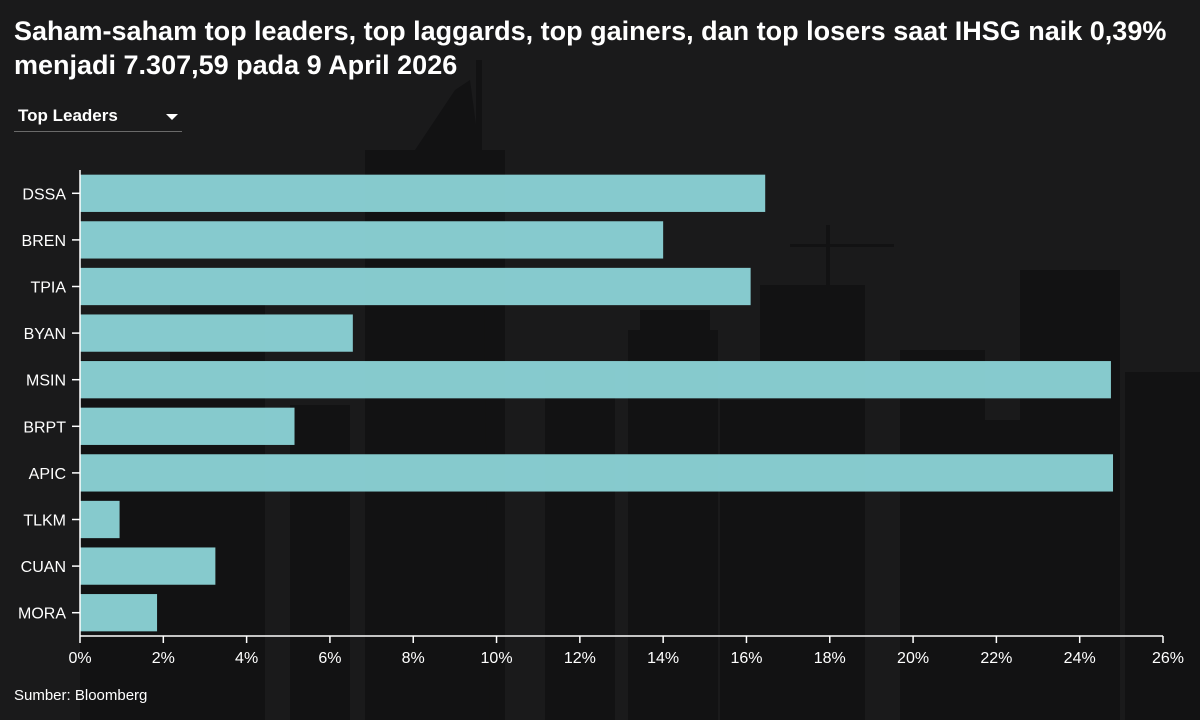  Describe the element at coordinates (663, 658) in the screenshot. I see `x-tick-label-14: 14%` at that location.